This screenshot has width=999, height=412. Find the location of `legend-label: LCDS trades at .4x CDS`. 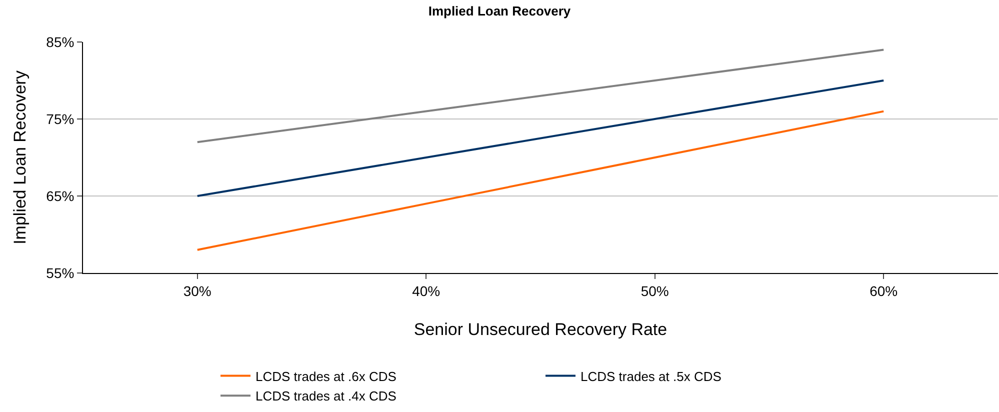

legend-label: LCDS trades at .4x CDS is located at coordinates (326, 396).